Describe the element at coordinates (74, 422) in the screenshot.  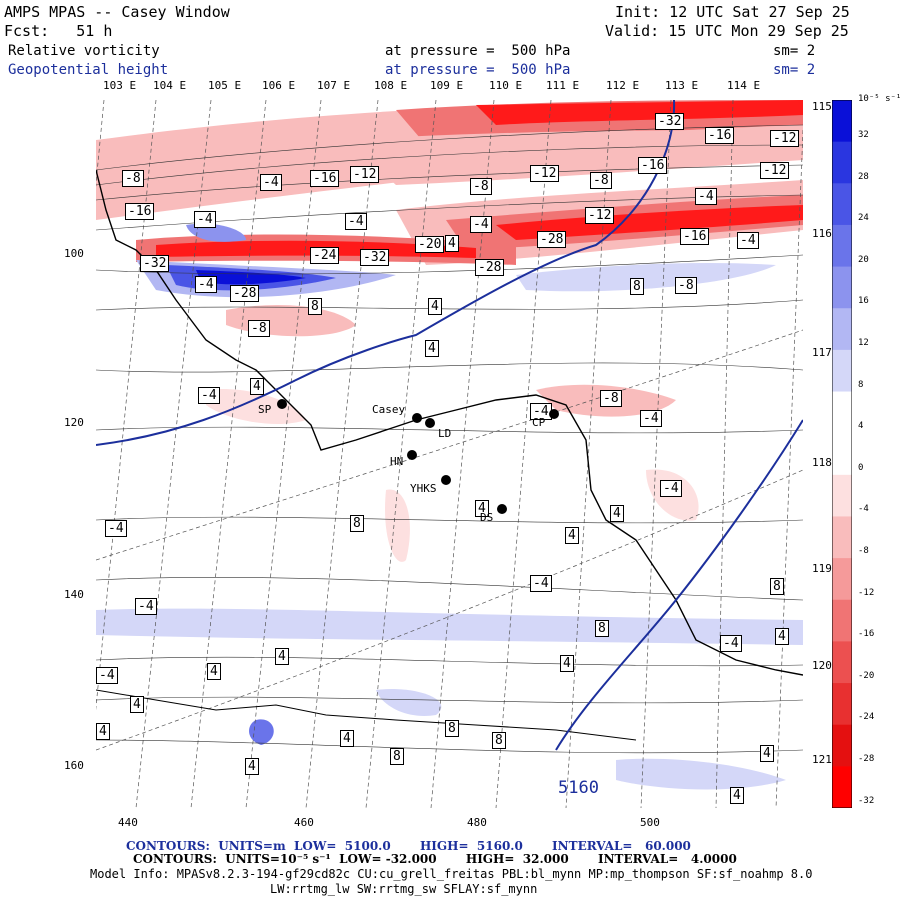
I see `y-tick-label: 120` at that location.